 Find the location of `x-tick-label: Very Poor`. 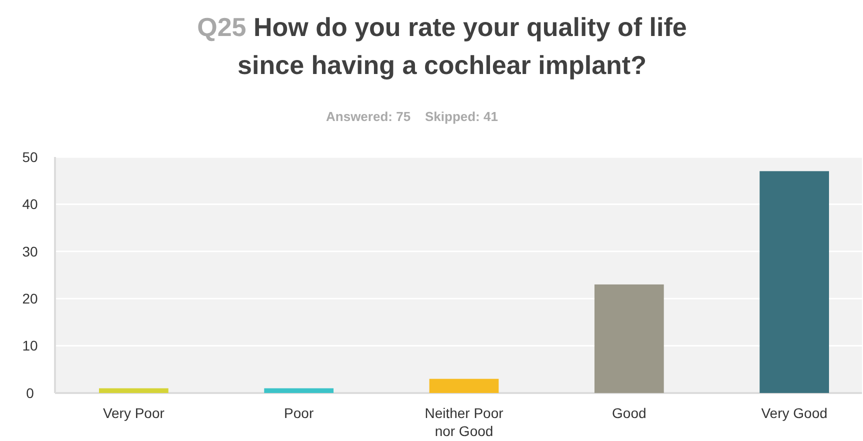

x-tick-label: Very Poor is located at coordinates (133, 413).